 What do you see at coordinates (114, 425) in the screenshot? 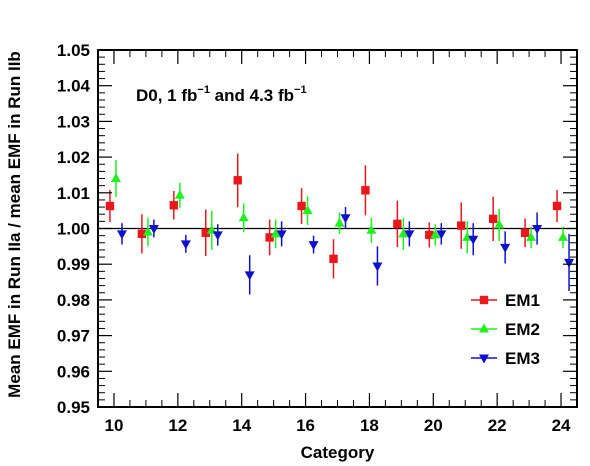
I see `x-tick-label: 10` at bounding box center [114, 425].